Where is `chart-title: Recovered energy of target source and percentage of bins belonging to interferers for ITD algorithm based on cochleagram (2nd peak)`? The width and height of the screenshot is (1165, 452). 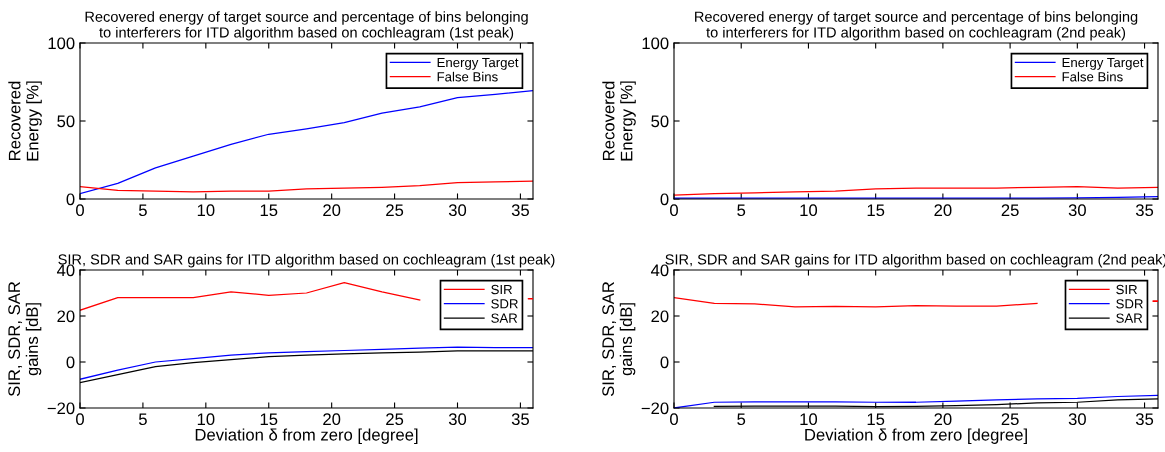 chart-title: Recovered energy of target source and percentage of bins belonging to interferers for ITD algorithm based on cochleagram (2nd peak) is located at coordinates (916, 26).